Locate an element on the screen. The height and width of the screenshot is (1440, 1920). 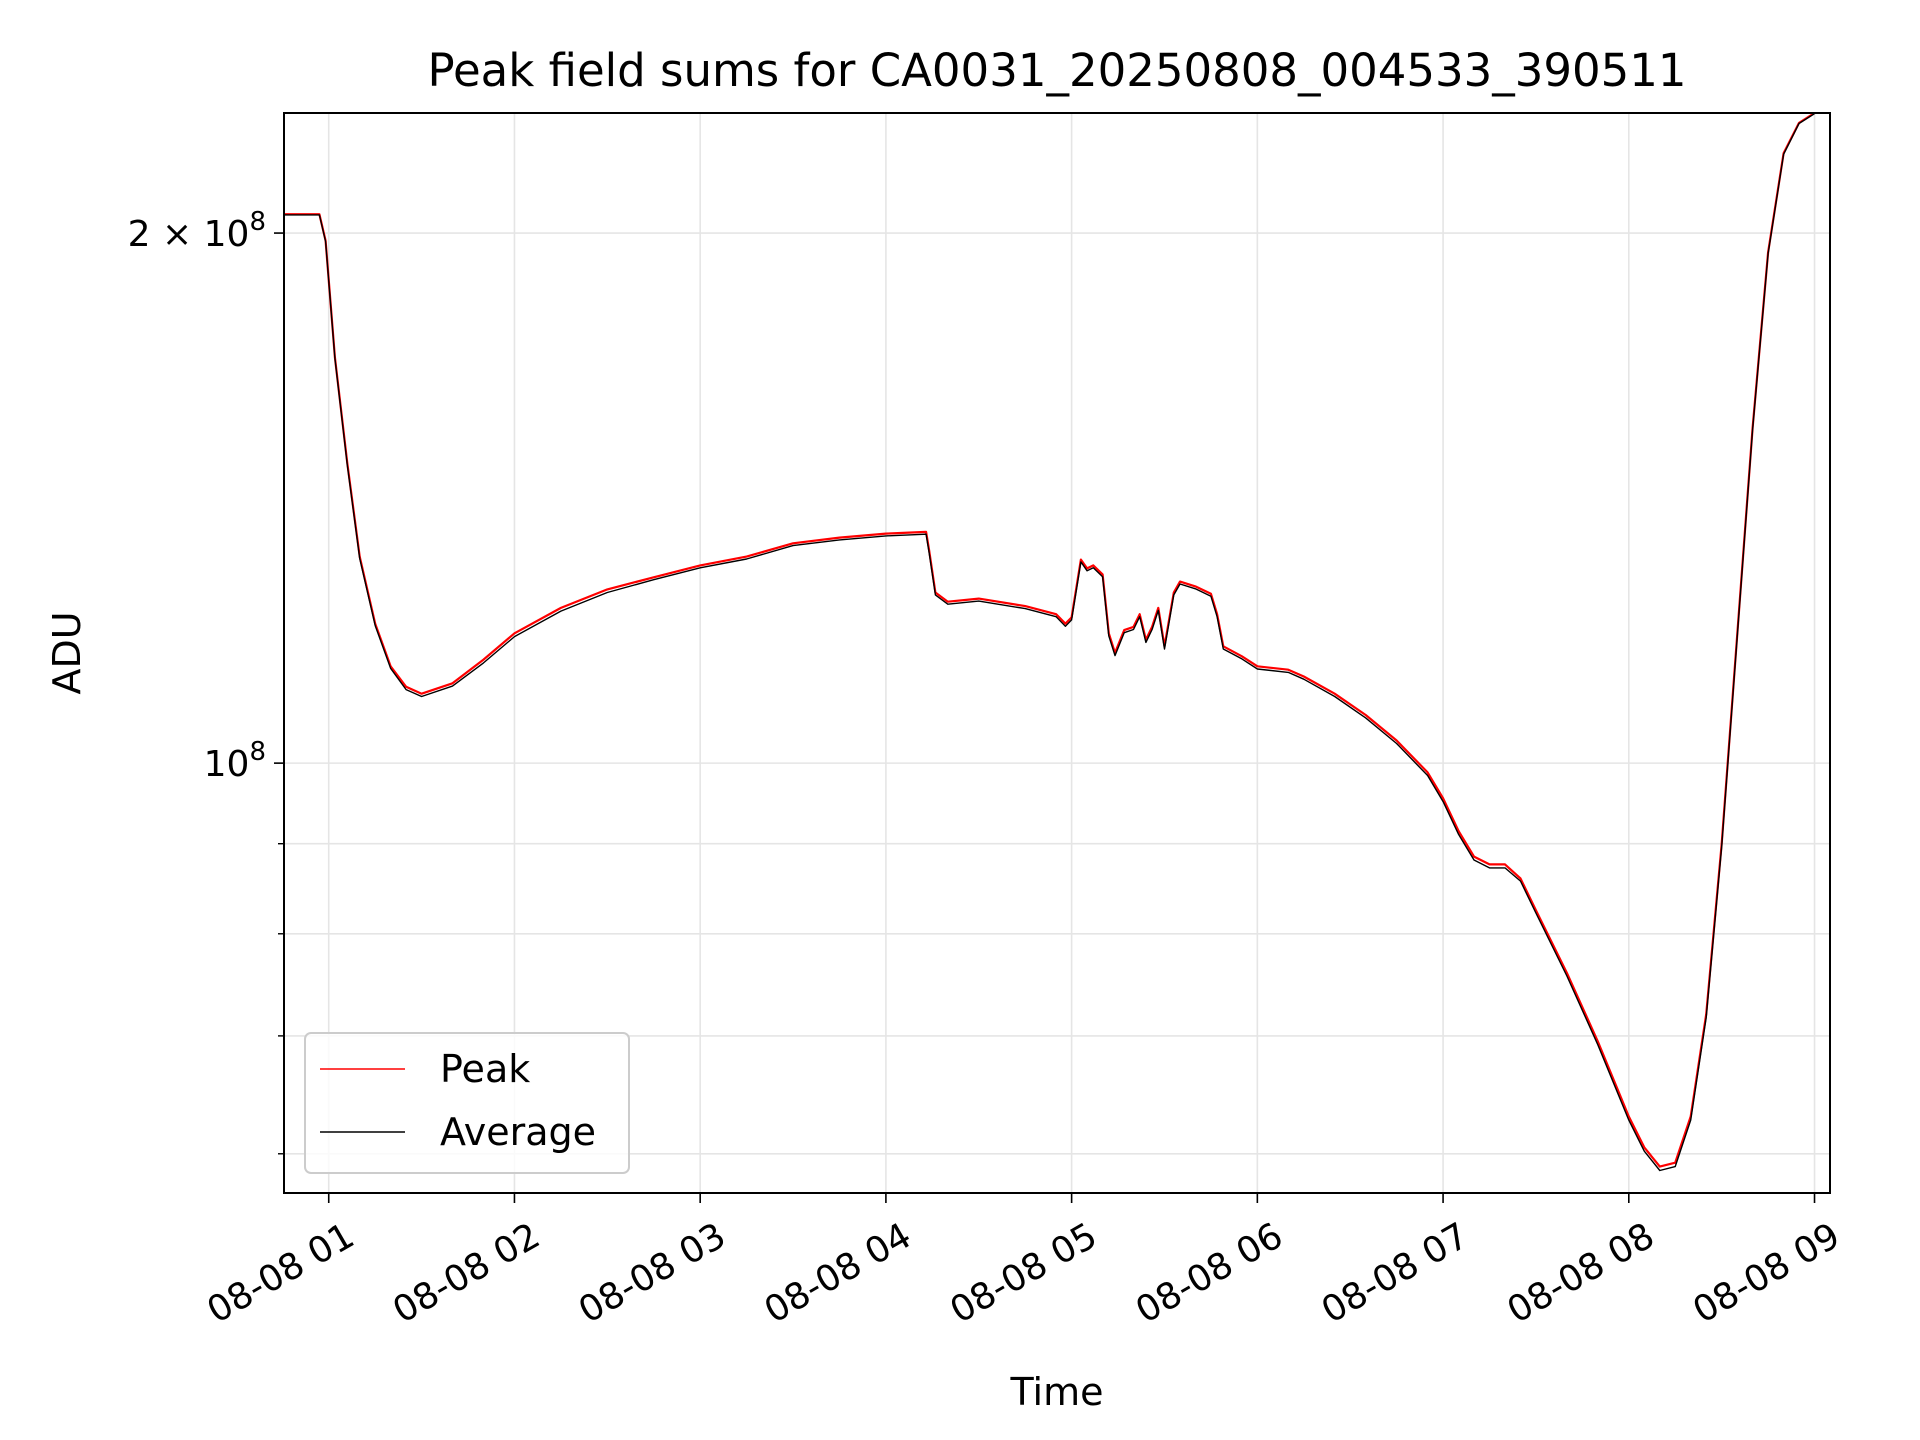
y-tick-mantissa: 2 × is located at coordinates (166, 234).